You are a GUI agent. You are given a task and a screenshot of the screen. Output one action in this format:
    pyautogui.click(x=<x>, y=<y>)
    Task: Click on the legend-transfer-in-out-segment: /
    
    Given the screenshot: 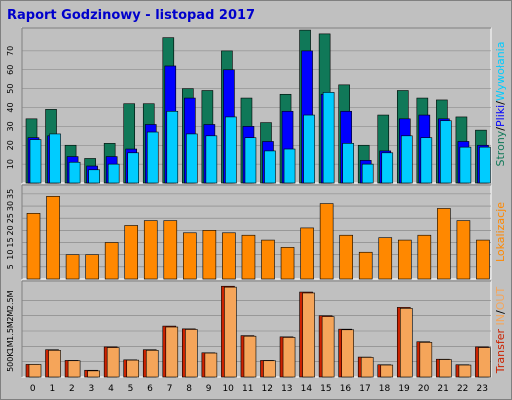 What is the action you would take?
    pyautogui.click(x=500, y=312)
    